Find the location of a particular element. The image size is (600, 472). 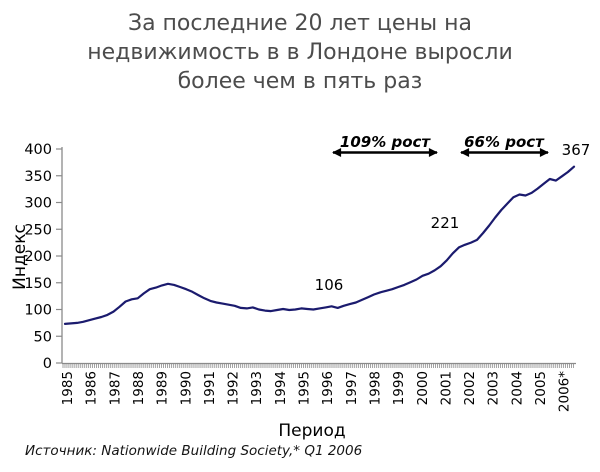

x-tick-label: 1988 is located at coordinates (139, 388).